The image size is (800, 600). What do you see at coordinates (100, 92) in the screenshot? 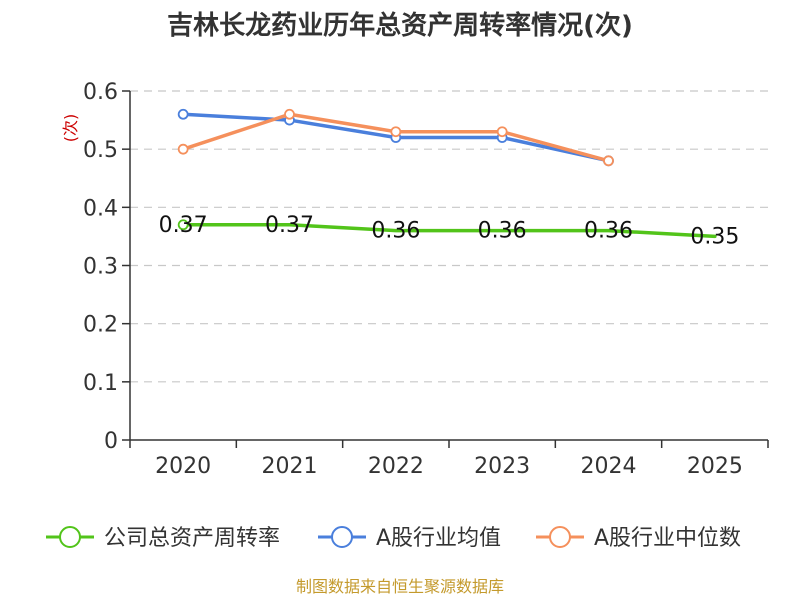
I see `y-tick-label: 0.6` at bounding box center [100, 92].